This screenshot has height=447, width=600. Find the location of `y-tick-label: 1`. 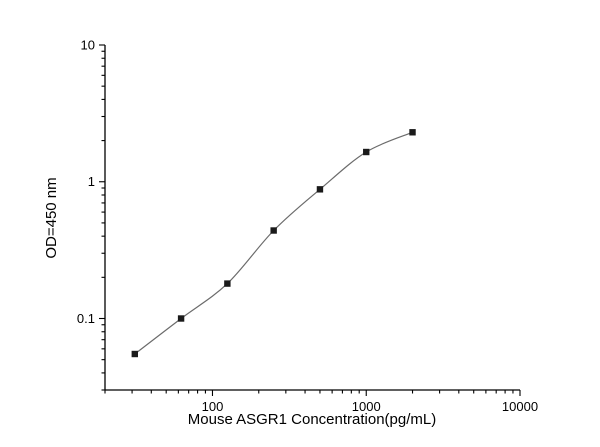

y-tick-label: 1 is located at coordinates (91, 181).